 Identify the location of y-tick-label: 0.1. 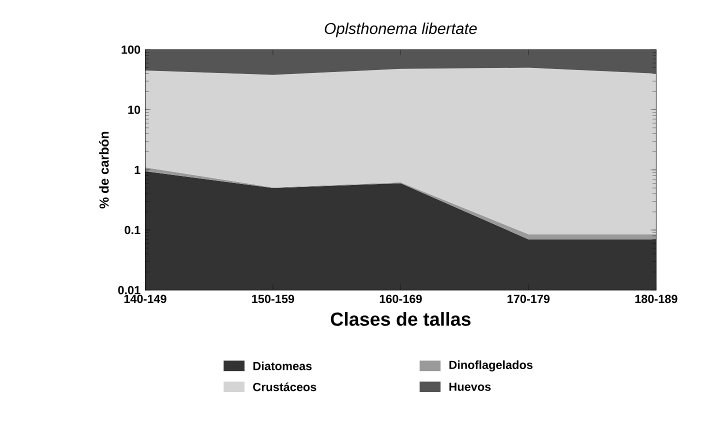
(132, 230).